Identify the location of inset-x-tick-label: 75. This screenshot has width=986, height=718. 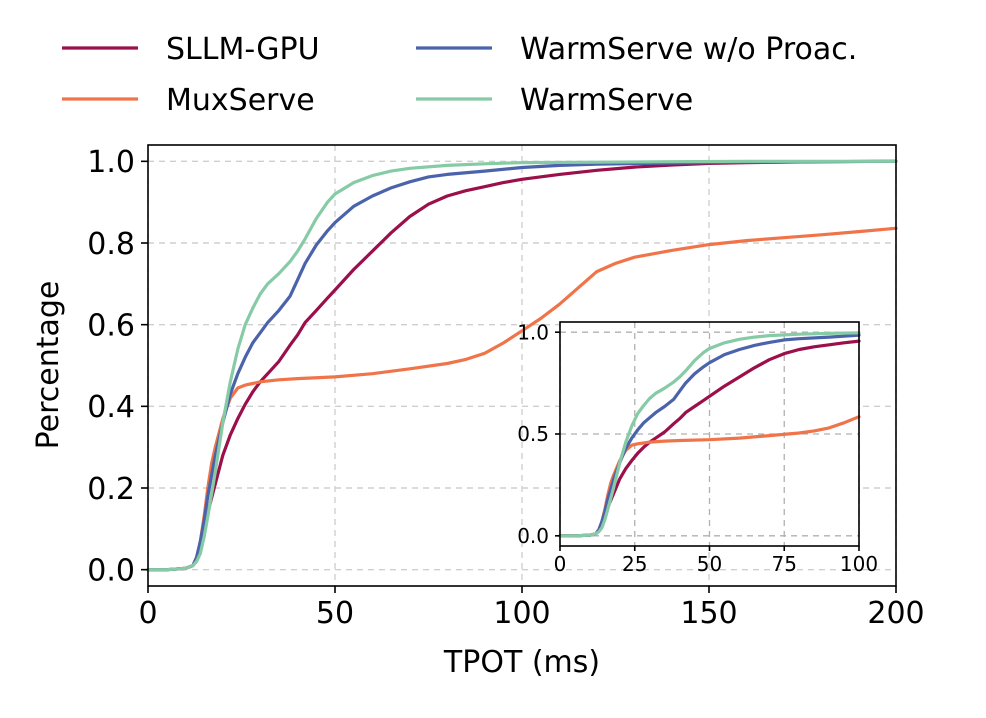
(784, 564).